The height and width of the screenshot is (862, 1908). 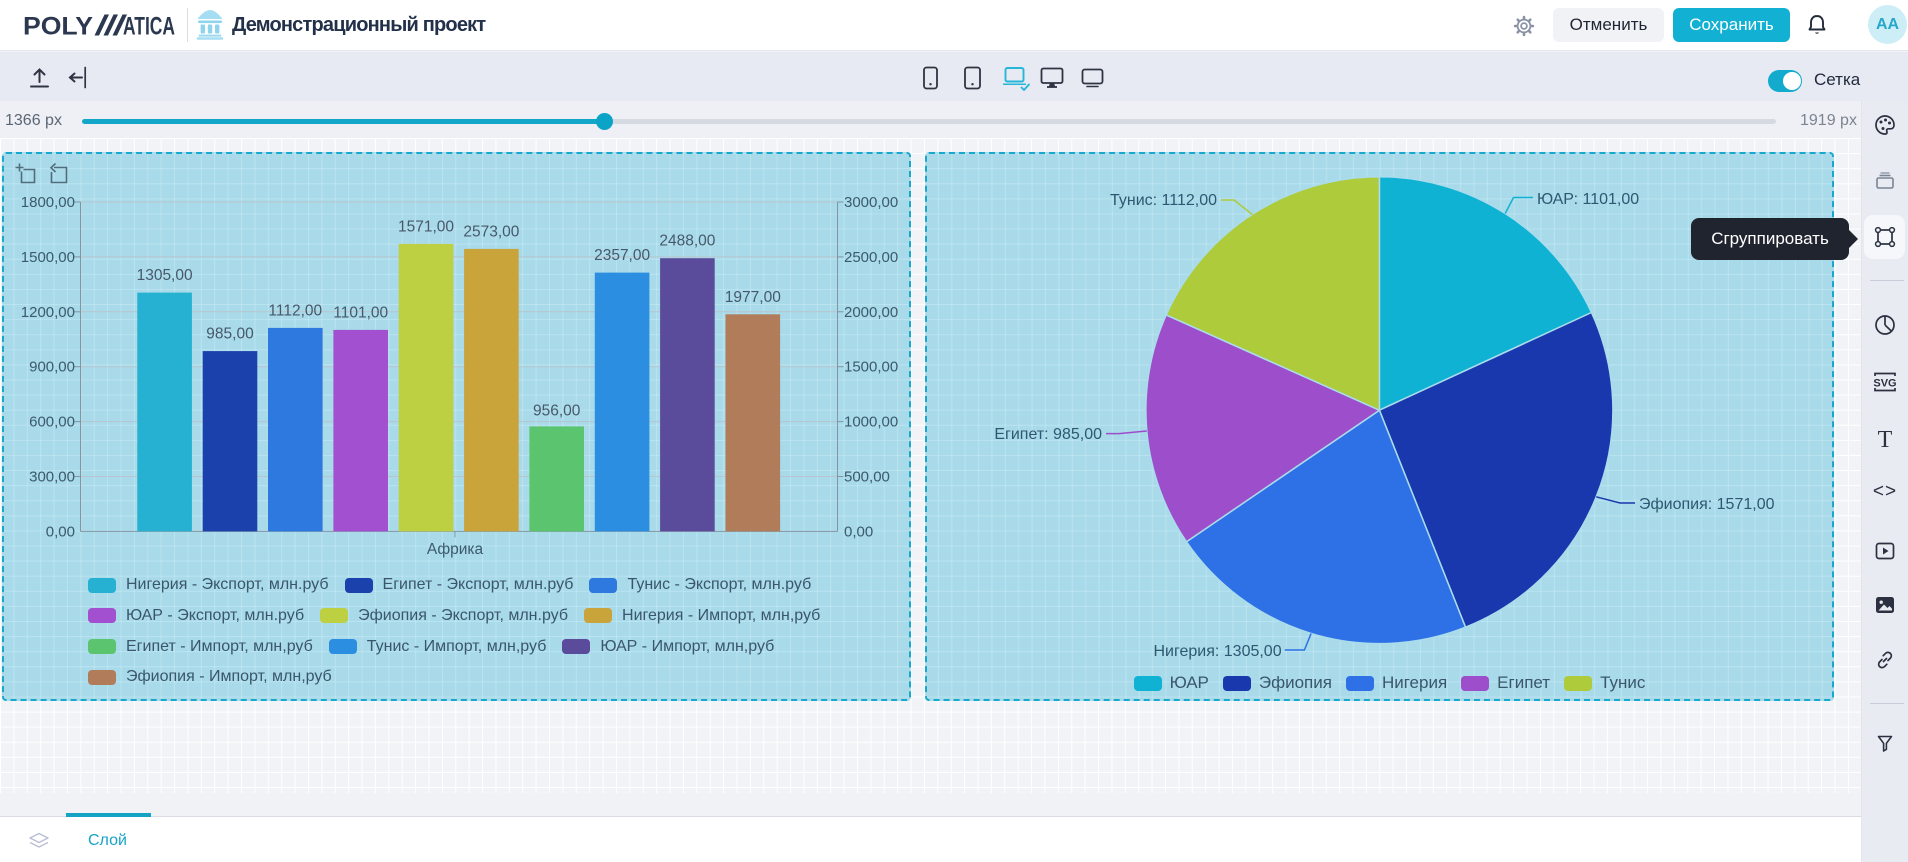 What do you see at coordinates (871, 312) in the screenshot?
I see `svg-text: 2000,00` at bounding box center [871, 312].